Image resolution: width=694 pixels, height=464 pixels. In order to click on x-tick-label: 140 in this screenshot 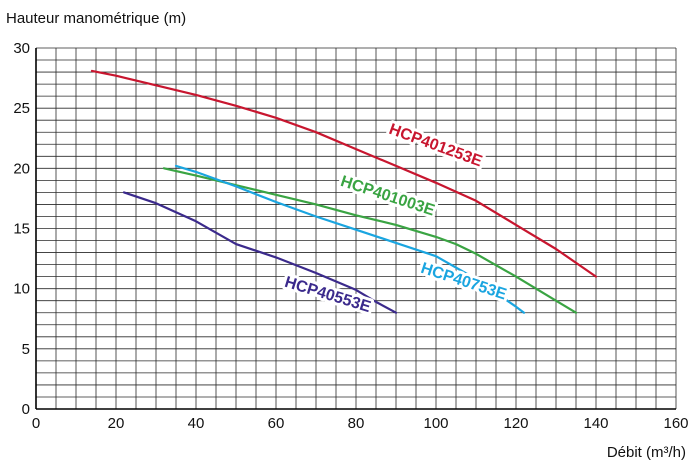, I will do `click(595, 423)`.